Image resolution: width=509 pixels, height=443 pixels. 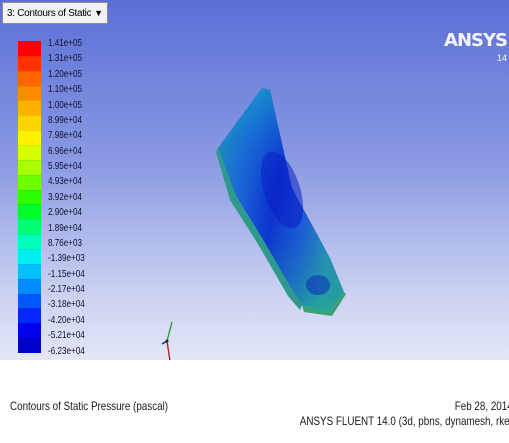 I want to click on legend-label: 8.76e+03, so click(x=65, y=243).